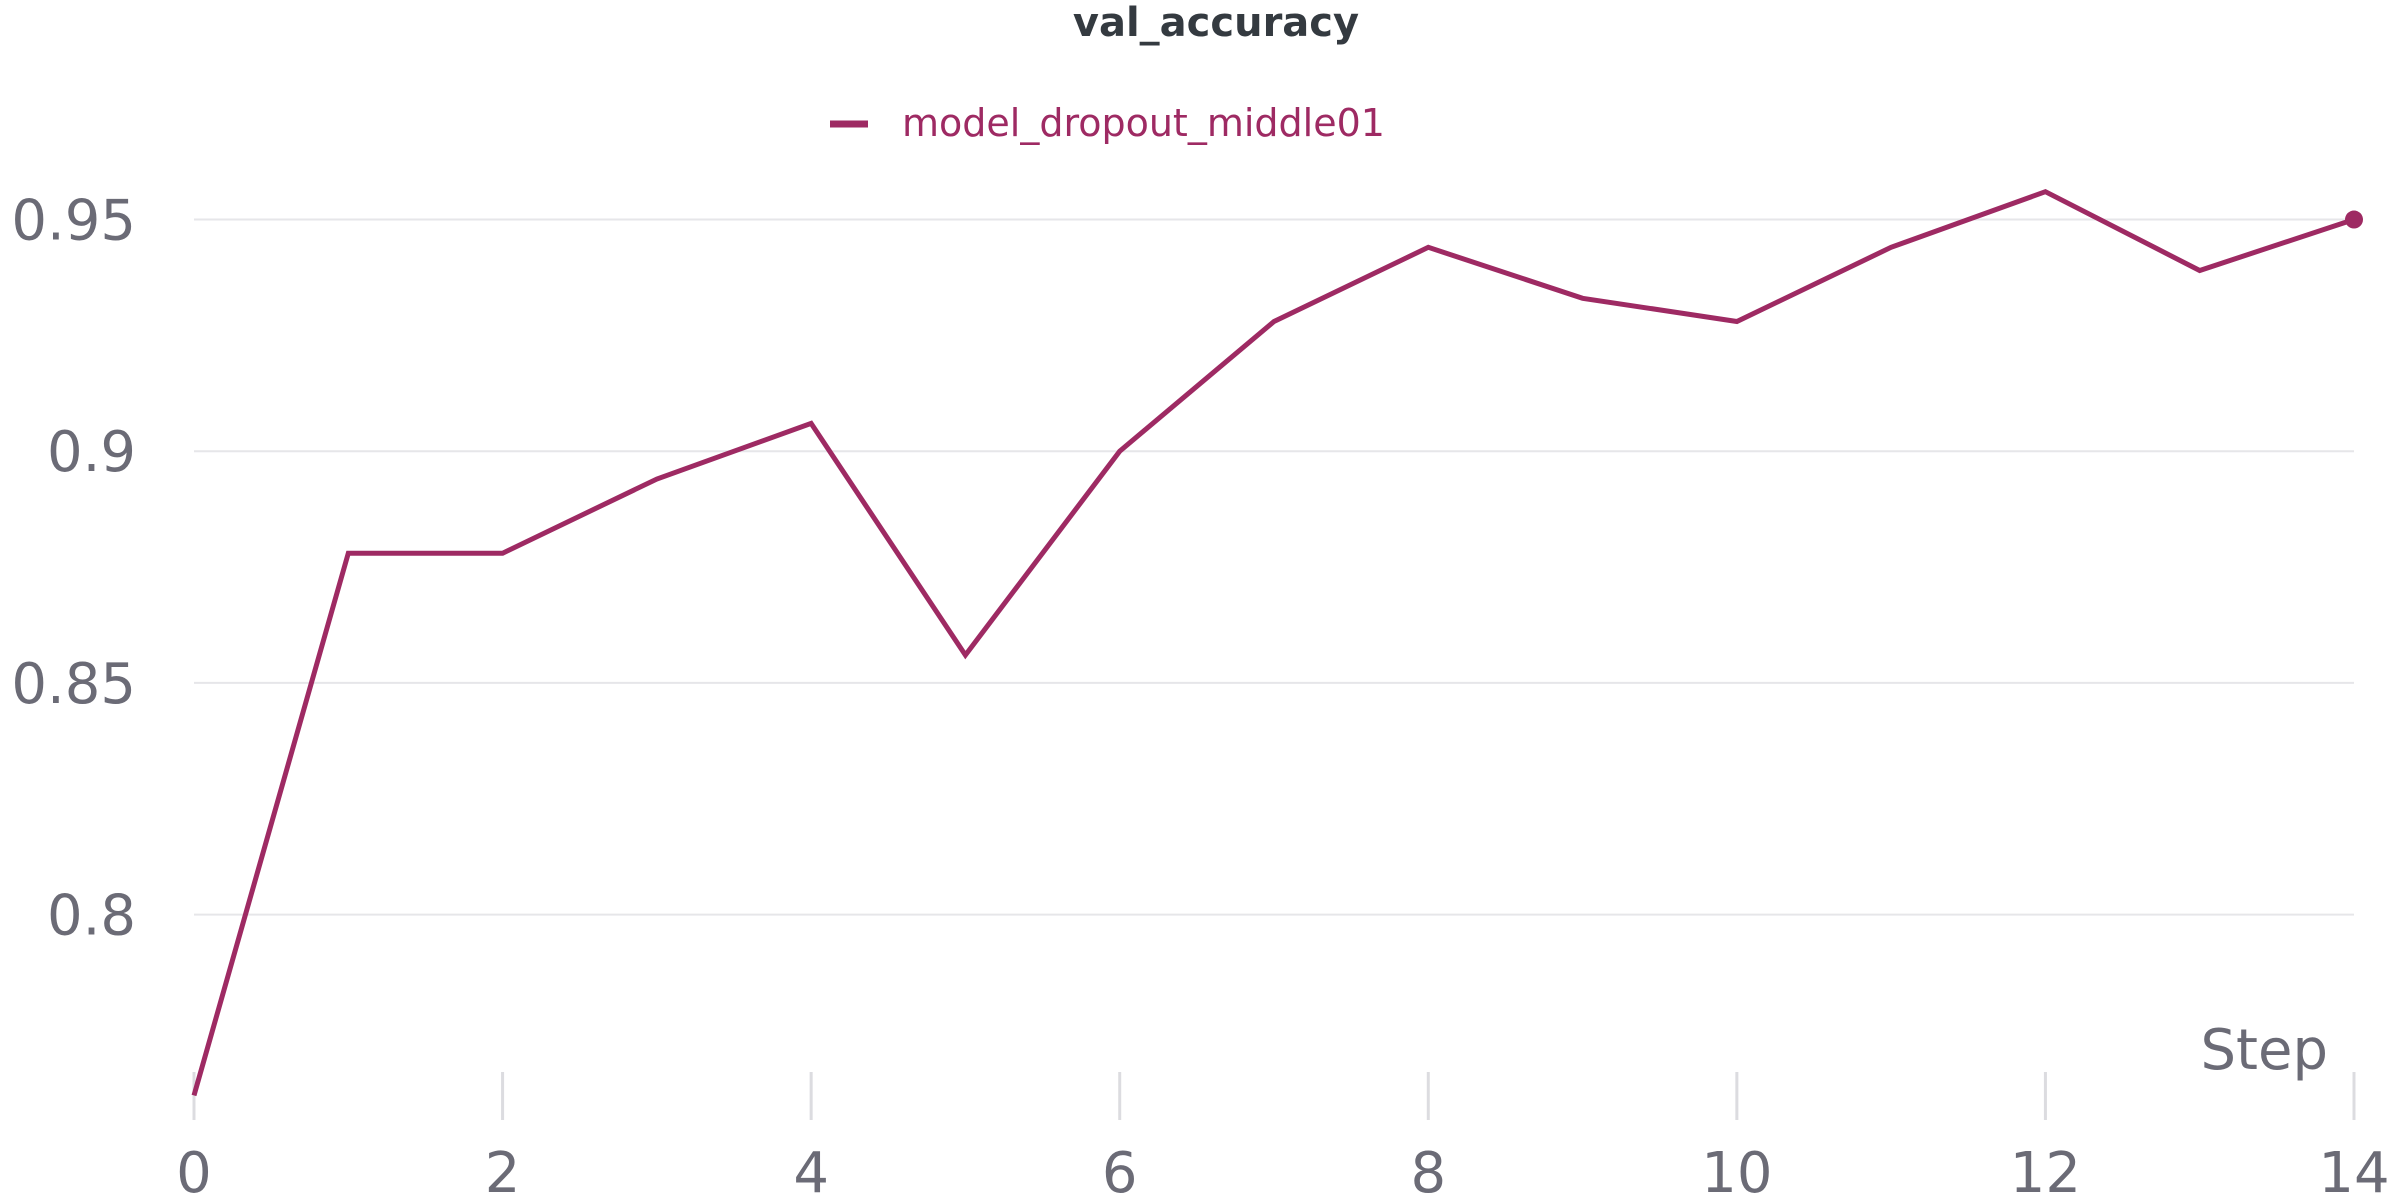 This screenshot has width=2400, height=1200. I want to click on x-tick-label: 6, so click(1120, 1170).